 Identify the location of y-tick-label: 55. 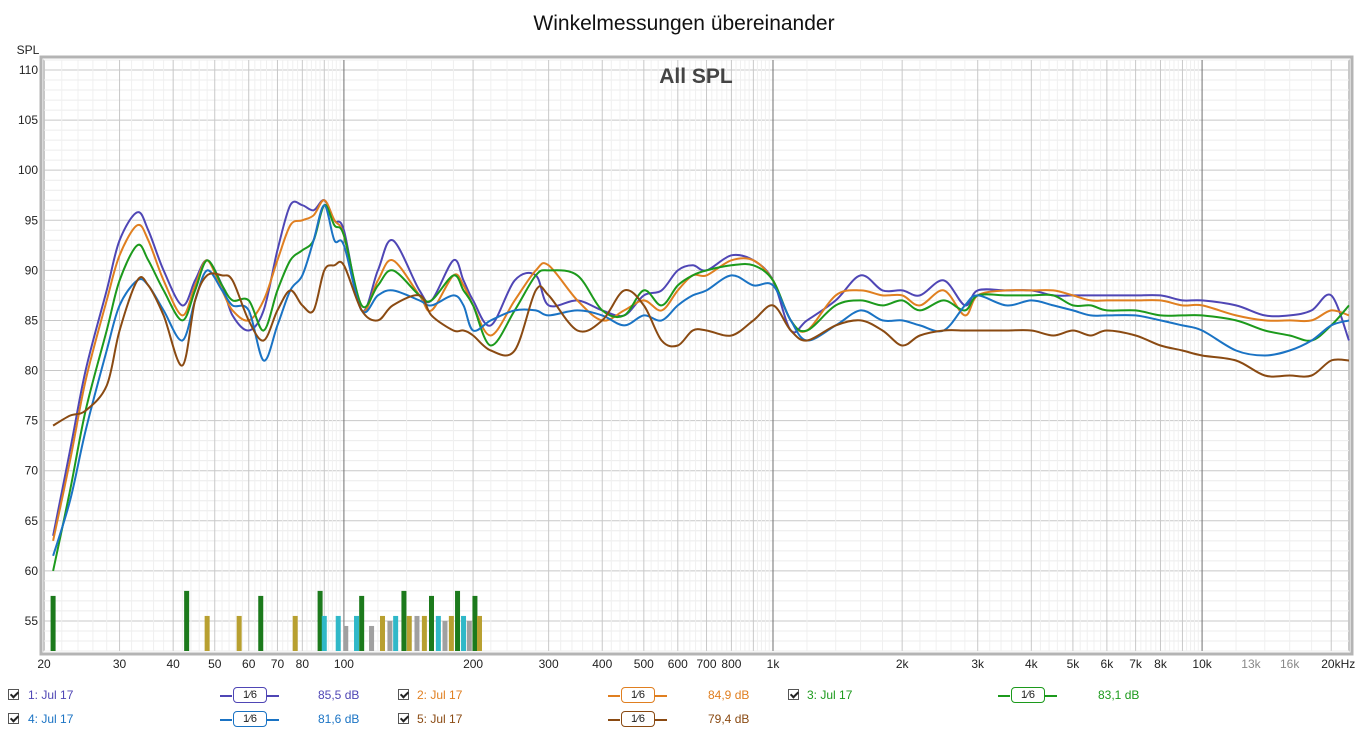
(32, 621).